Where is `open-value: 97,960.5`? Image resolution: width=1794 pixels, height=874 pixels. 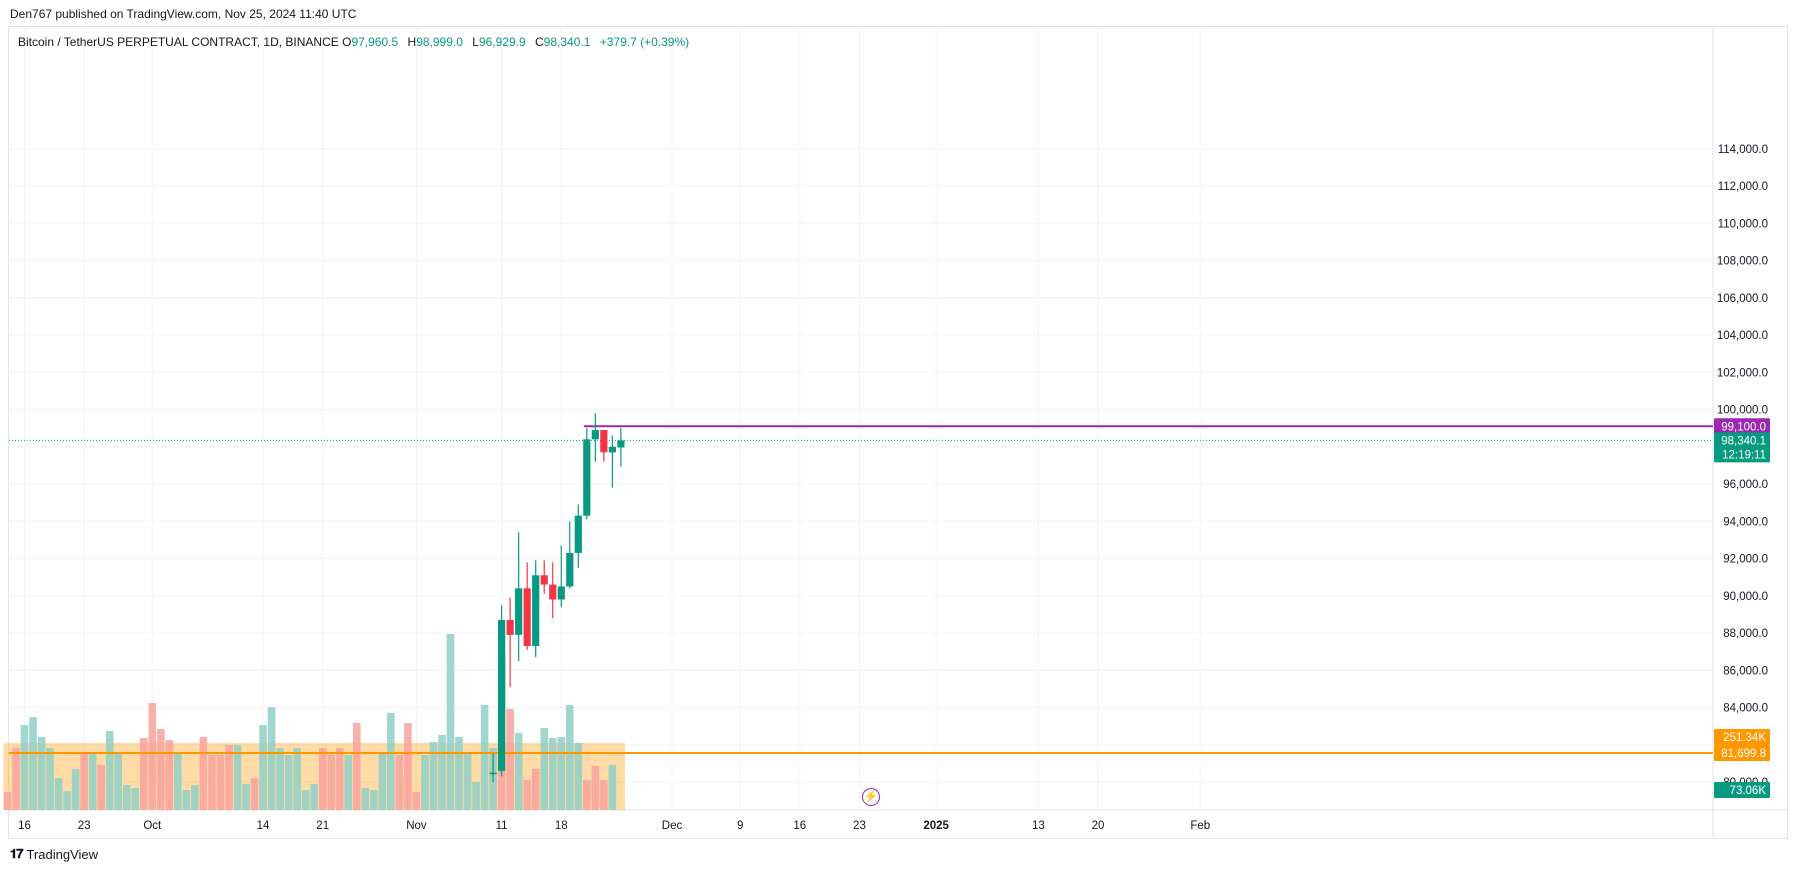 open-value: 97,960.5 is located at coordinates (375, 42).